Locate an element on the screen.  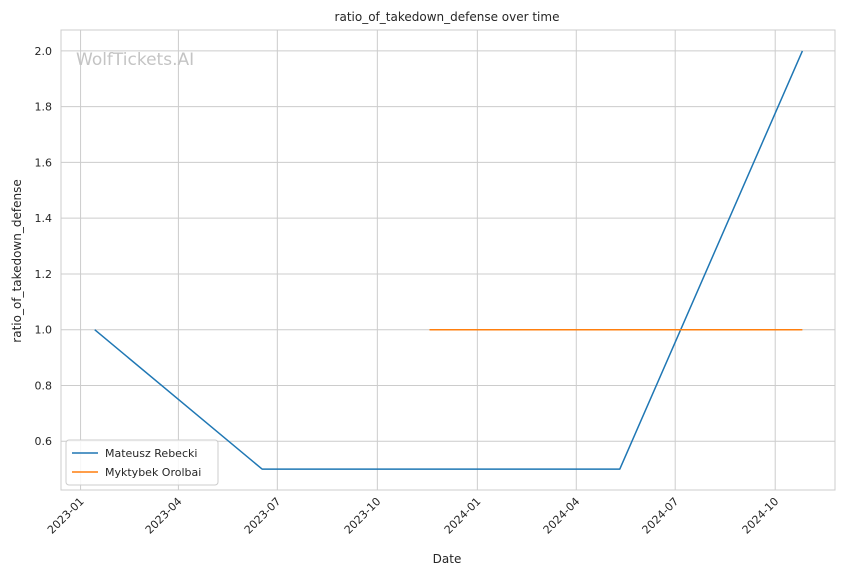
y-tick-label: 2.0 is located at coordinates (44, 51).